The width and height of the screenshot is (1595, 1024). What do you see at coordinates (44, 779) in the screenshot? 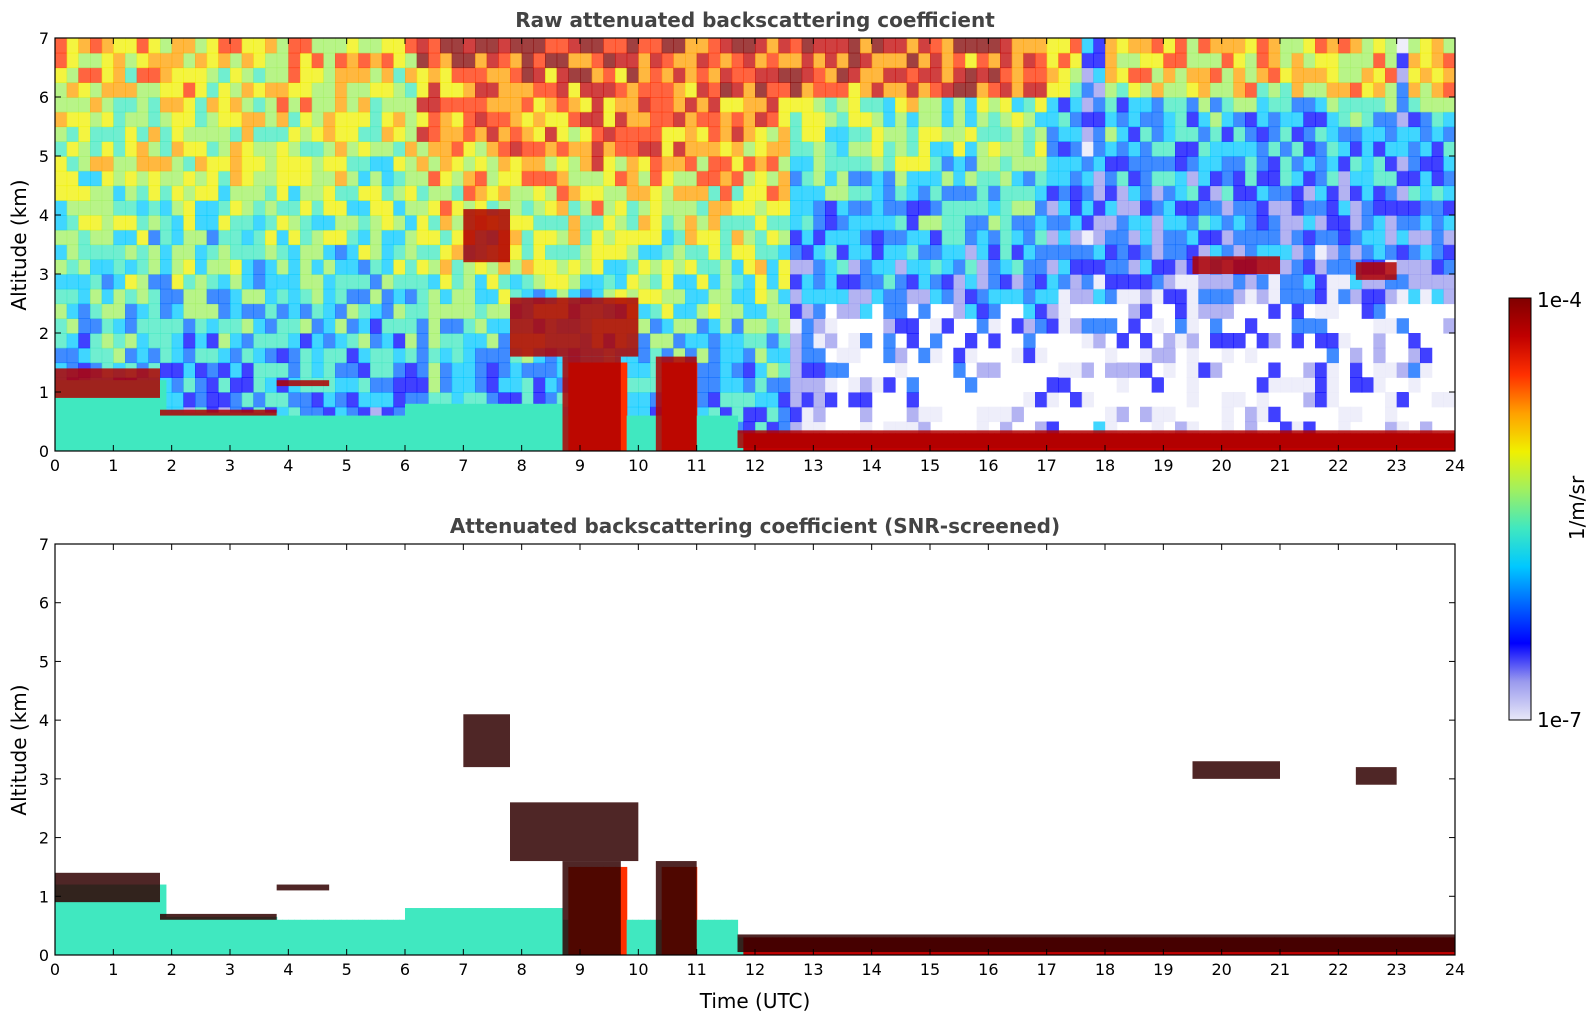
I see `y-tick-label: 3` at bounding box center [44, 779].